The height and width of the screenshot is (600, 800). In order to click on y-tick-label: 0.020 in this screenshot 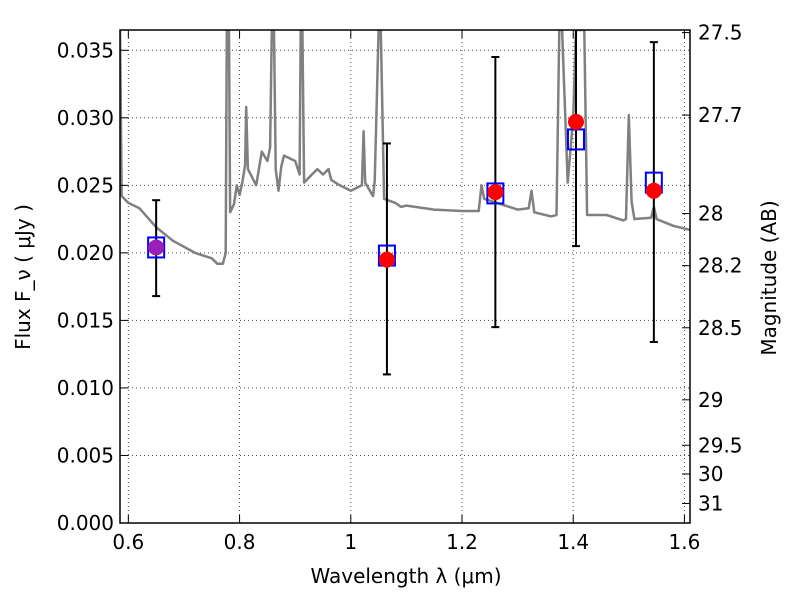, I will do `click(85, 253)`.